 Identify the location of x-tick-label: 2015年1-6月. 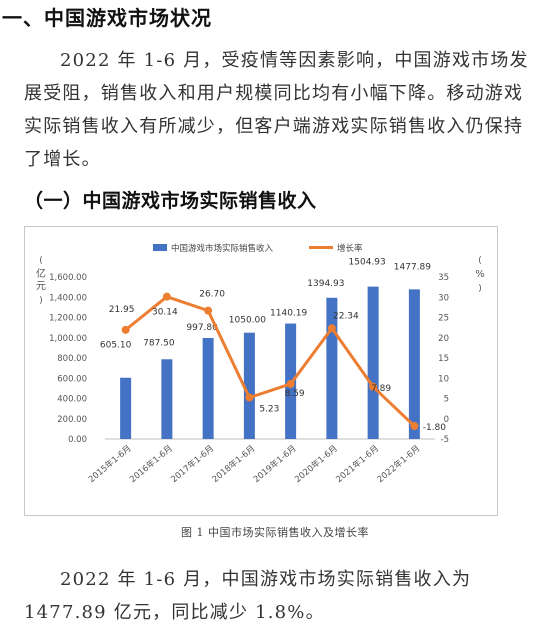
(109, 464).